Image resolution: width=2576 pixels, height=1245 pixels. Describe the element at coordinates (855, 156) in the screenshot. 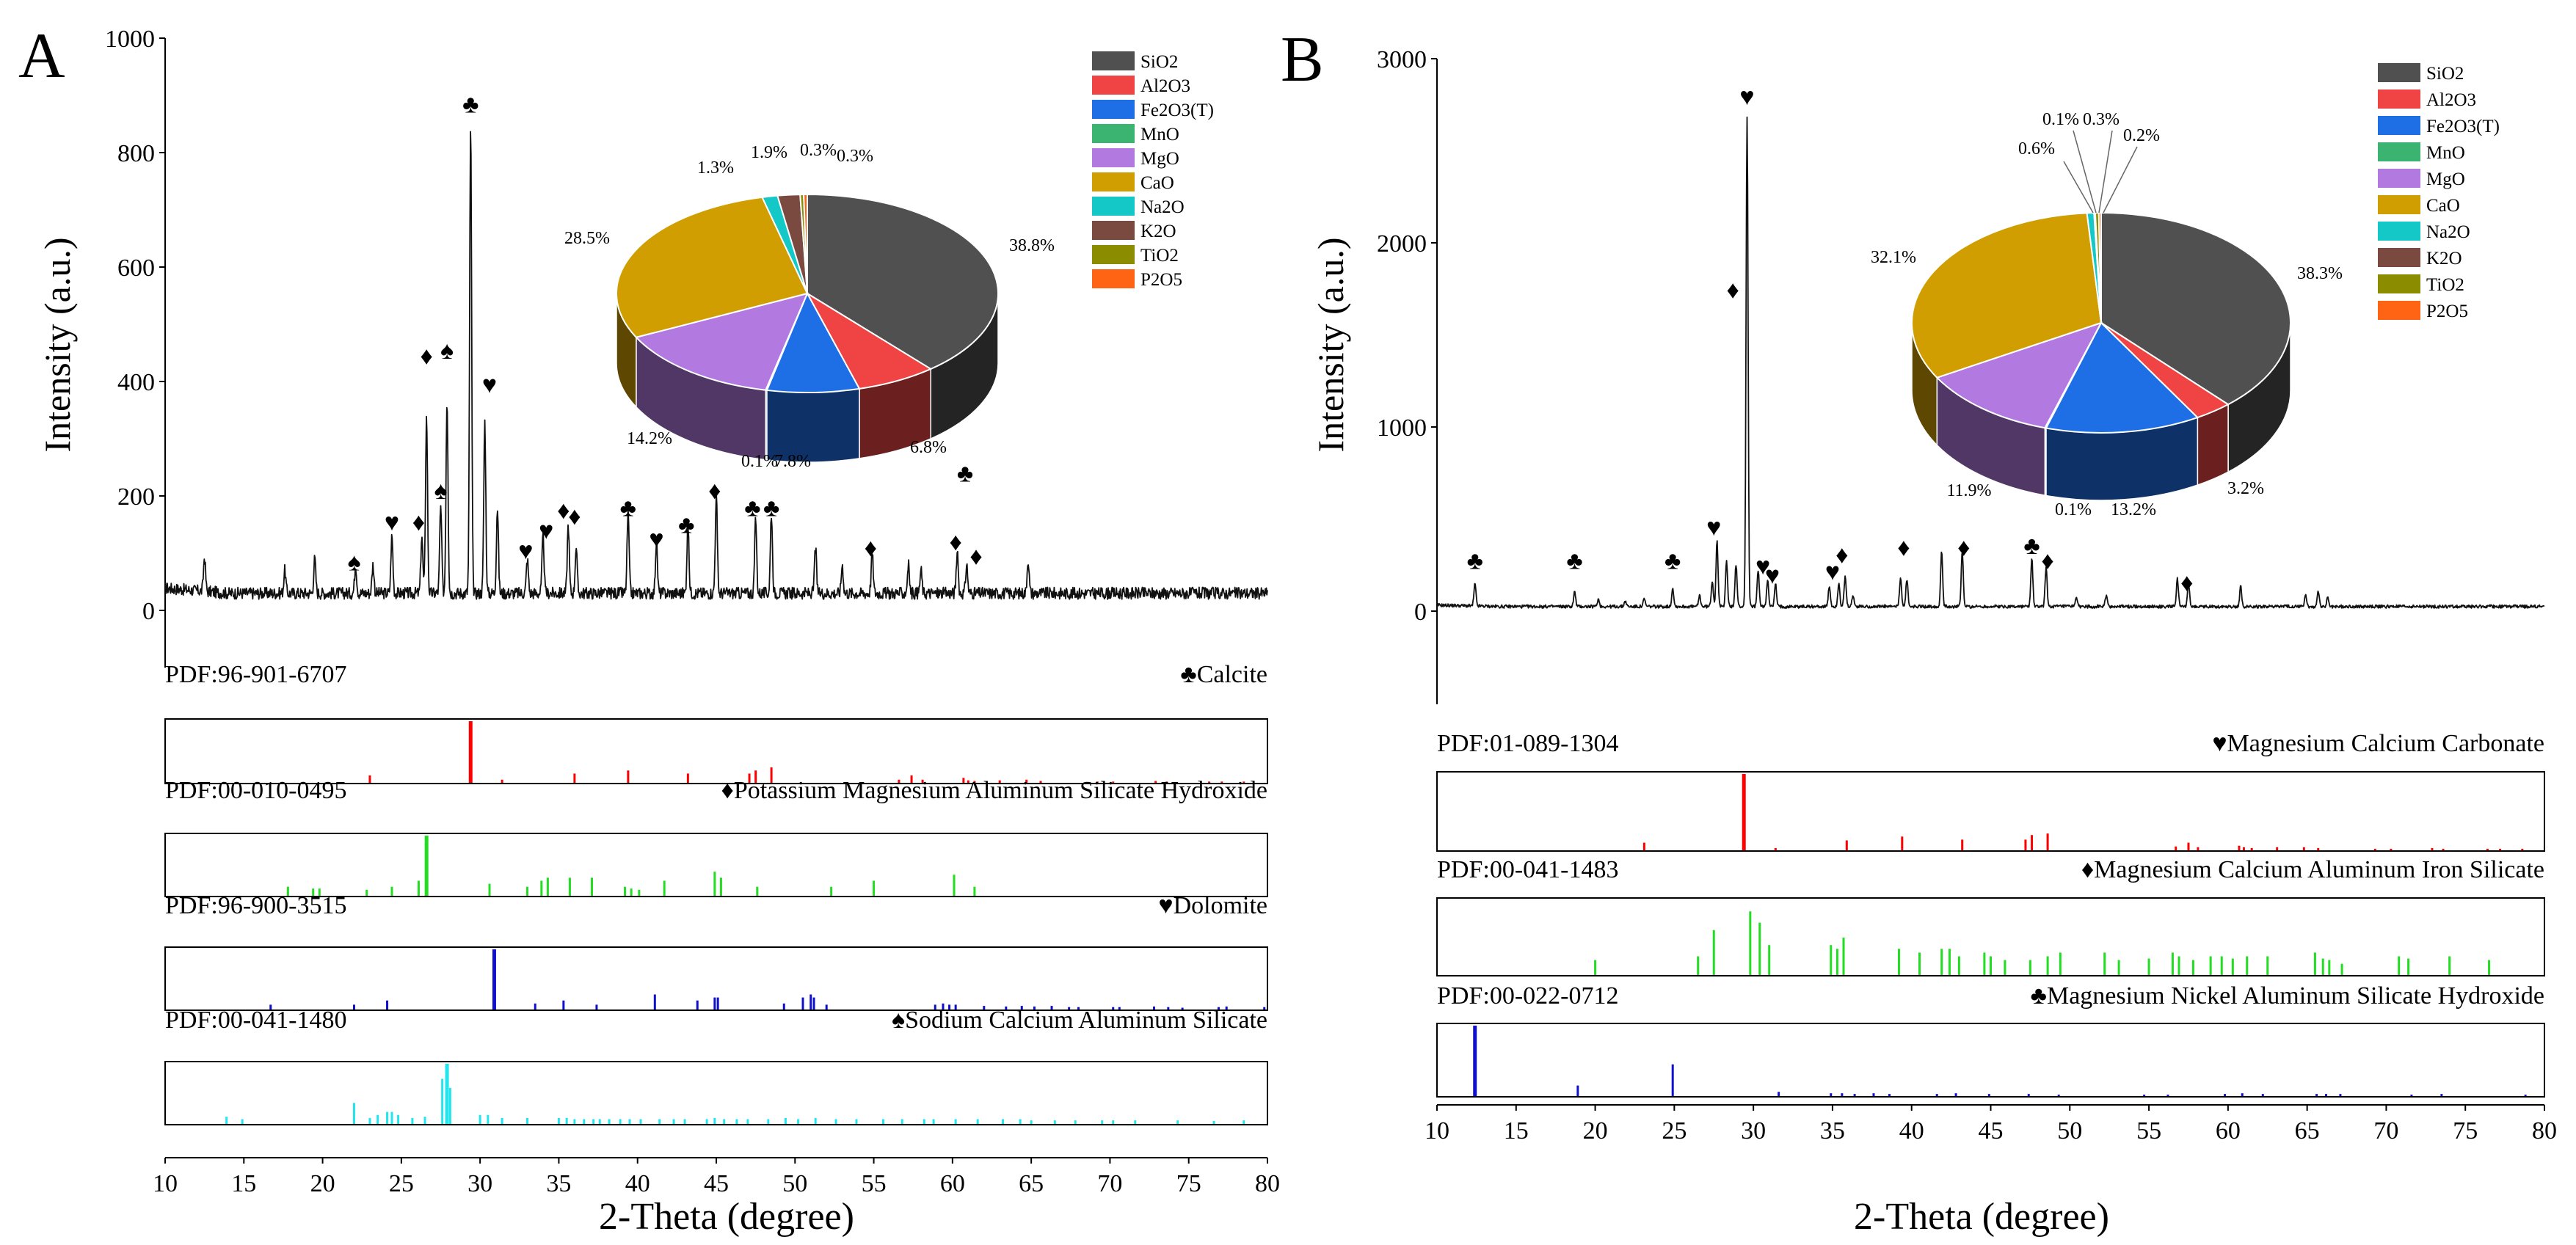

I see `panel-a-pie-label-p2o5: 0.3%` at that location.